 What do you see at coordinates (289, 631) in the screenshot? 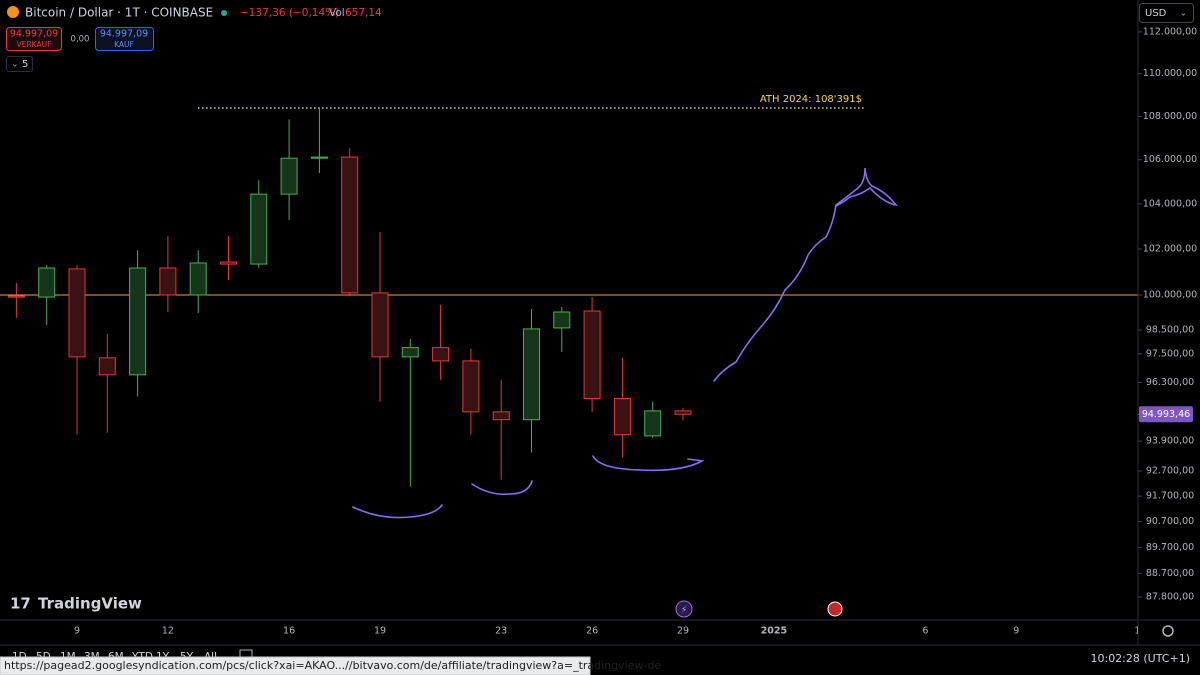
I see `x-tick-label: 16` at bounding box center [289, 631].